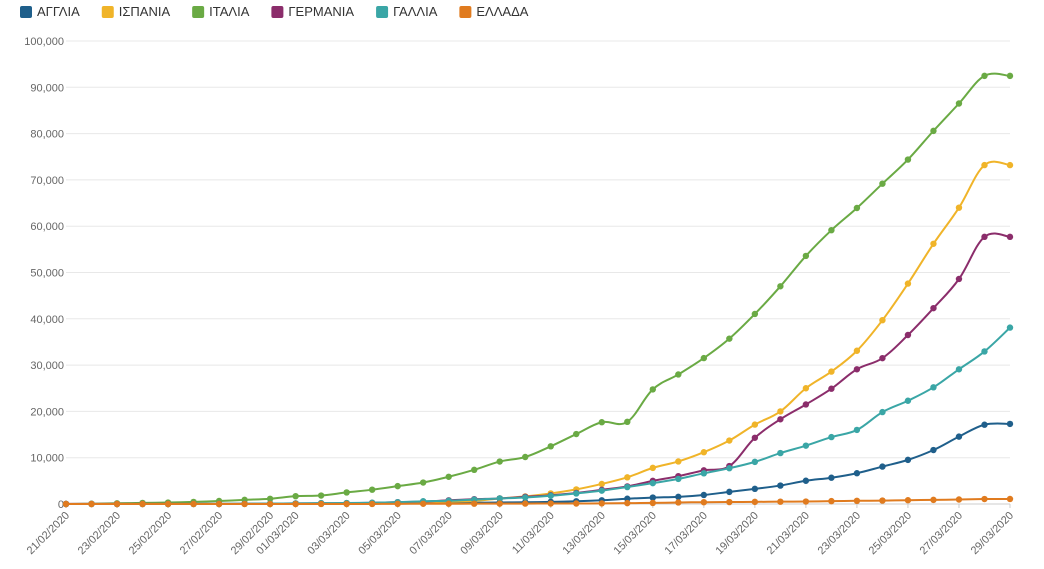 Image resolution: width=1044 pixels, height=569 pixels. Describe the element at coordinates (312, 11) in the screenshot. I see `legend-item: ΓΕΡΜΑΝΙΑ` at that location.